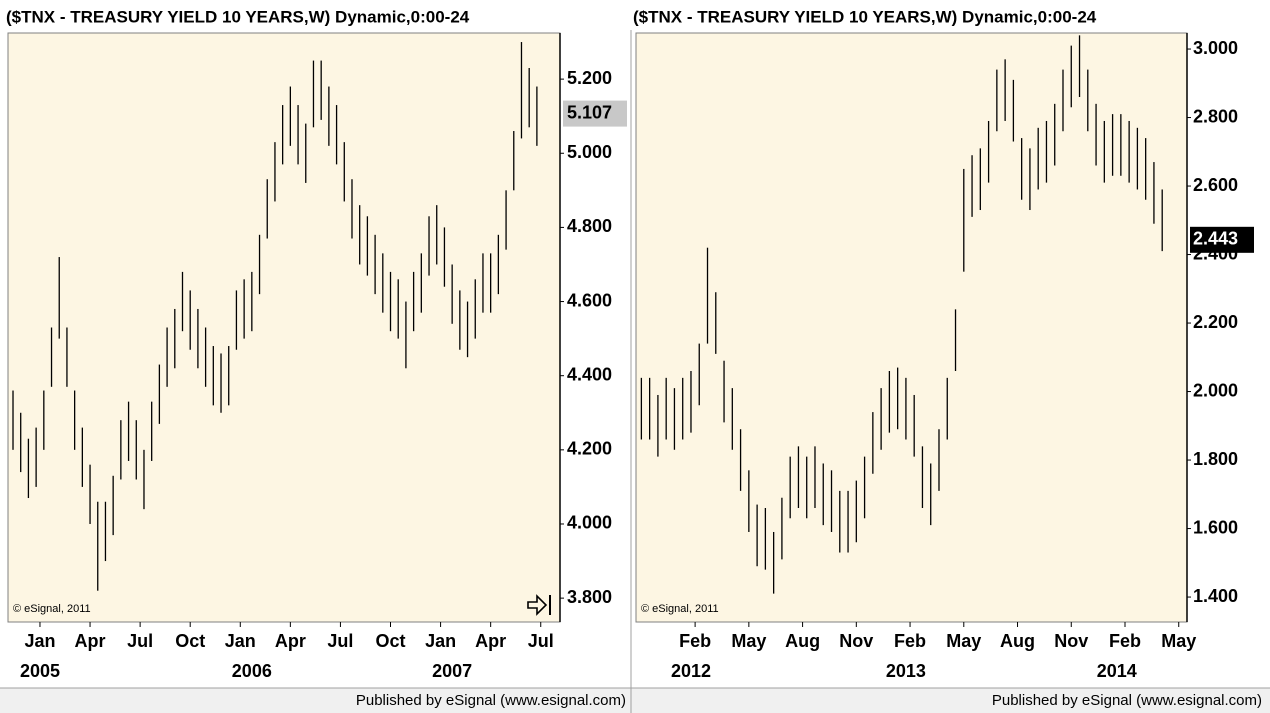 The width and height of the screenshot is (1270, 713). What do you see at coordinates (691, 671) in the screenshot?
I see `year-label: 2012` at bounding box center [691, 671].